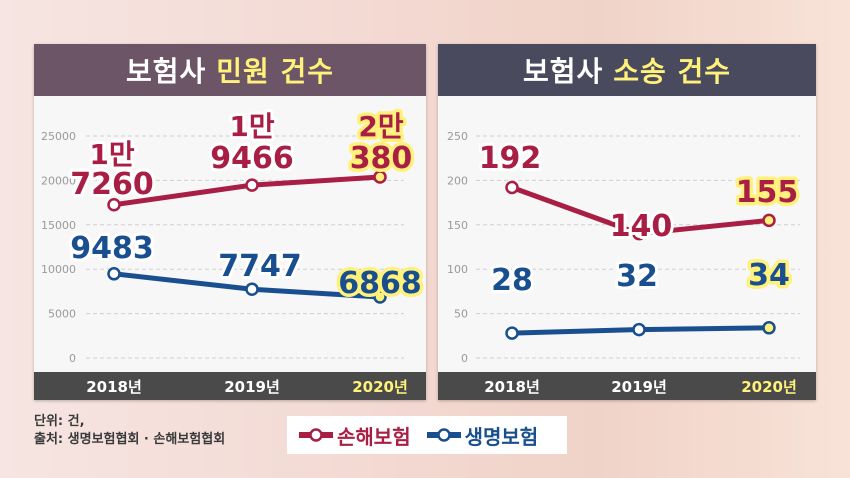 This screenshot has width=850, height=478. Describe the element at coordinates (457, 269) in the screenshot. I see `y-tick-label: 100` at that location.